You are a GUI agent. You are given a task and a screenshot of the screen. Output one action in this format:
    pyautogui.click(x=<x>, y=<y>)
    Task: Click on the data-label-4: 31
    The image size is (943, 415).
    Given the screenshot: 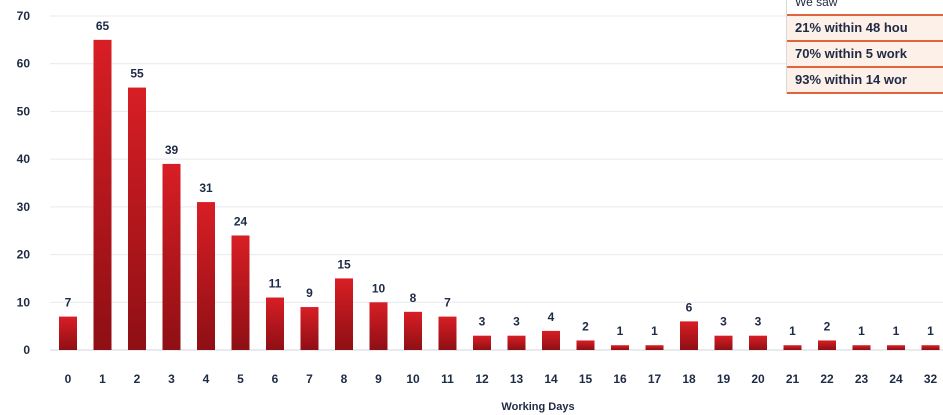 What is the action you would take?
    pyautogui.click(x=206, y=188)
    